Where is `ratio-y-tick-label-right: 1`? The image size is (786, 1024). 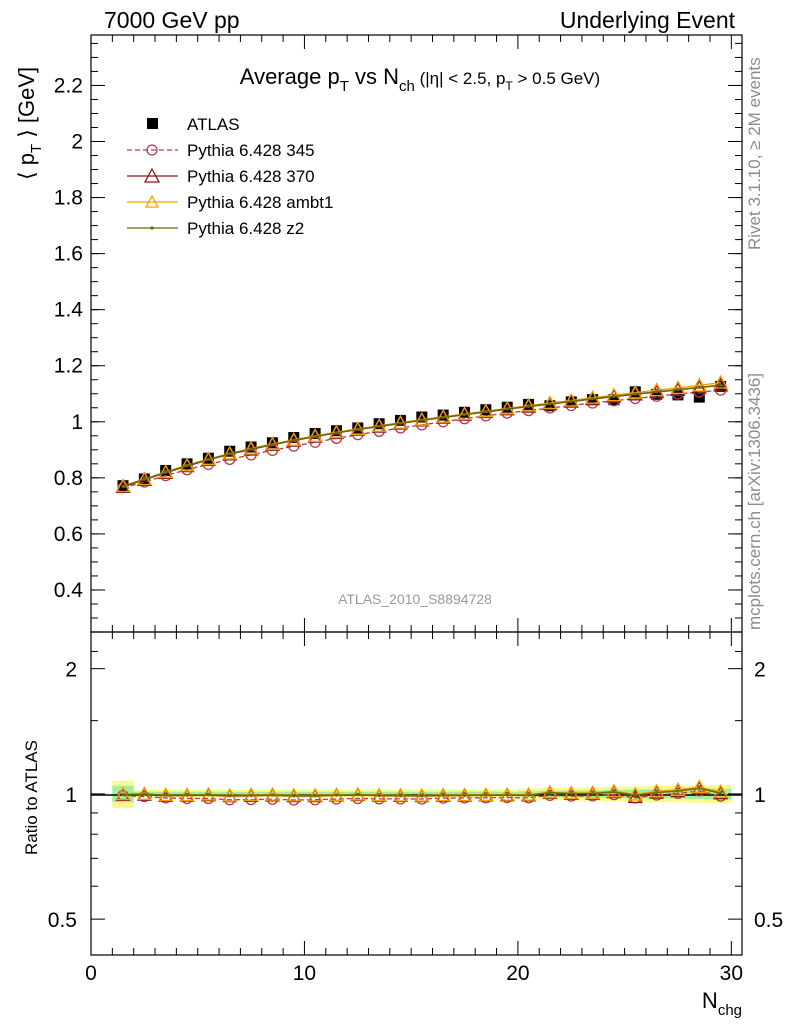
ratio-y-tick-label-right: 1 is located at coordinates (760, 795).